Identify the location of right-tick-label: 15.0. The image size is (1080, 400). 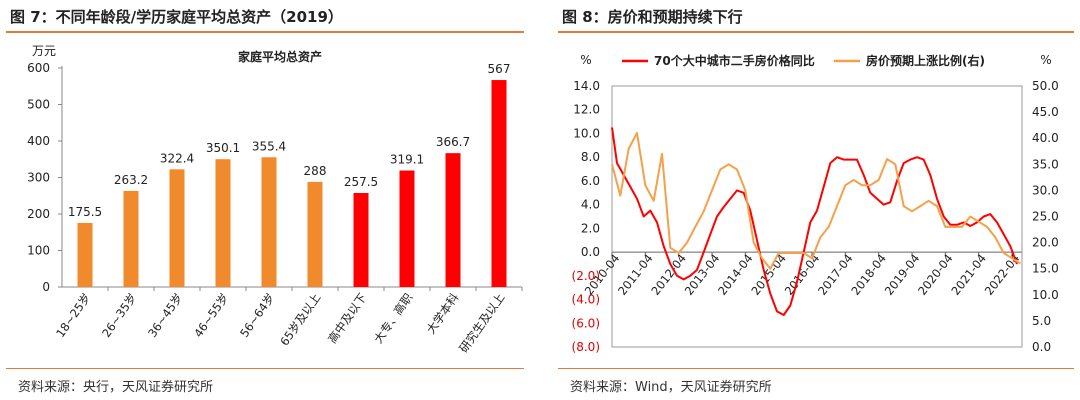
(1045, 269).